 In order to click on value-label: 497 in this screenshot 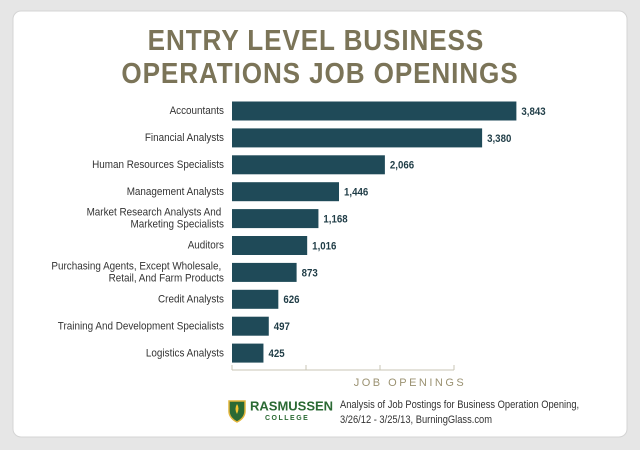, I will do `click(282, 328)`.